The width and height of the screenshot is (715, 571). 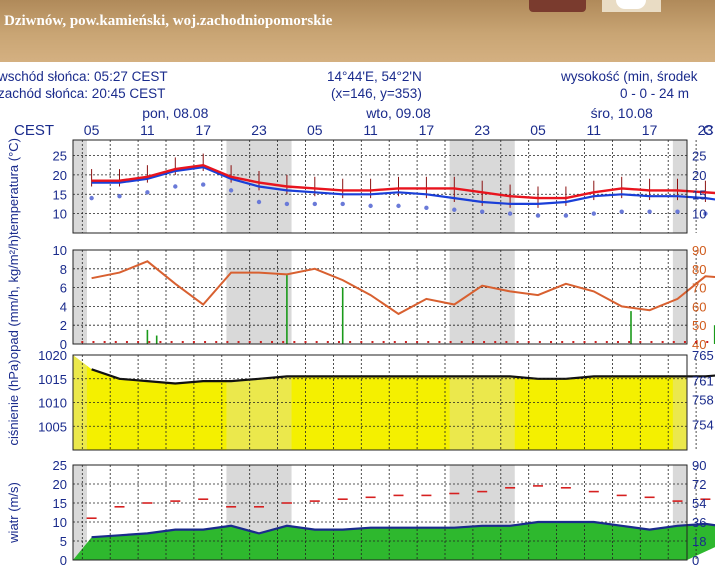 What do you see at coordinates (63, 288) in the screenshot?
I see `y-tick-label: 6` at bounding box center [63, 288].